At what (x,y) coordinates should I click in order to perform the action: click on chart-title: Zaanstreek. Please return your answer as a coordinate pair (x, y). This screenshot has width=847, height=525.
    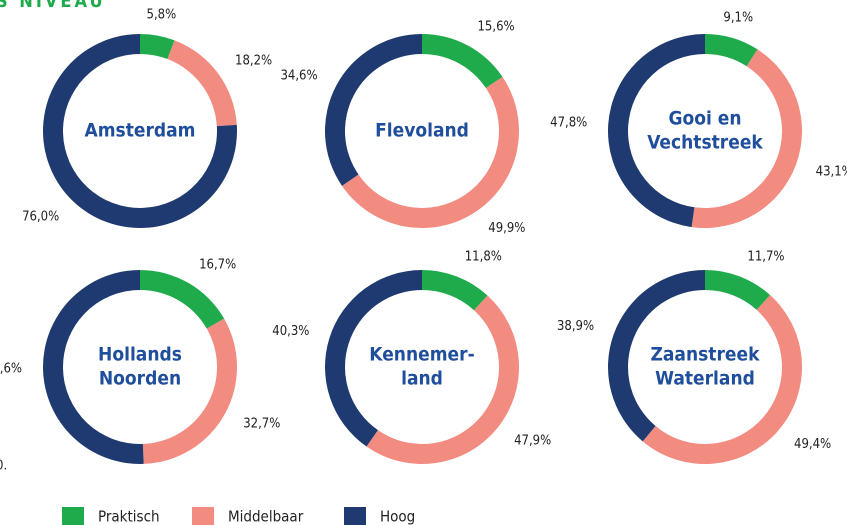
    Looking at the image, I should click on (706, 355).